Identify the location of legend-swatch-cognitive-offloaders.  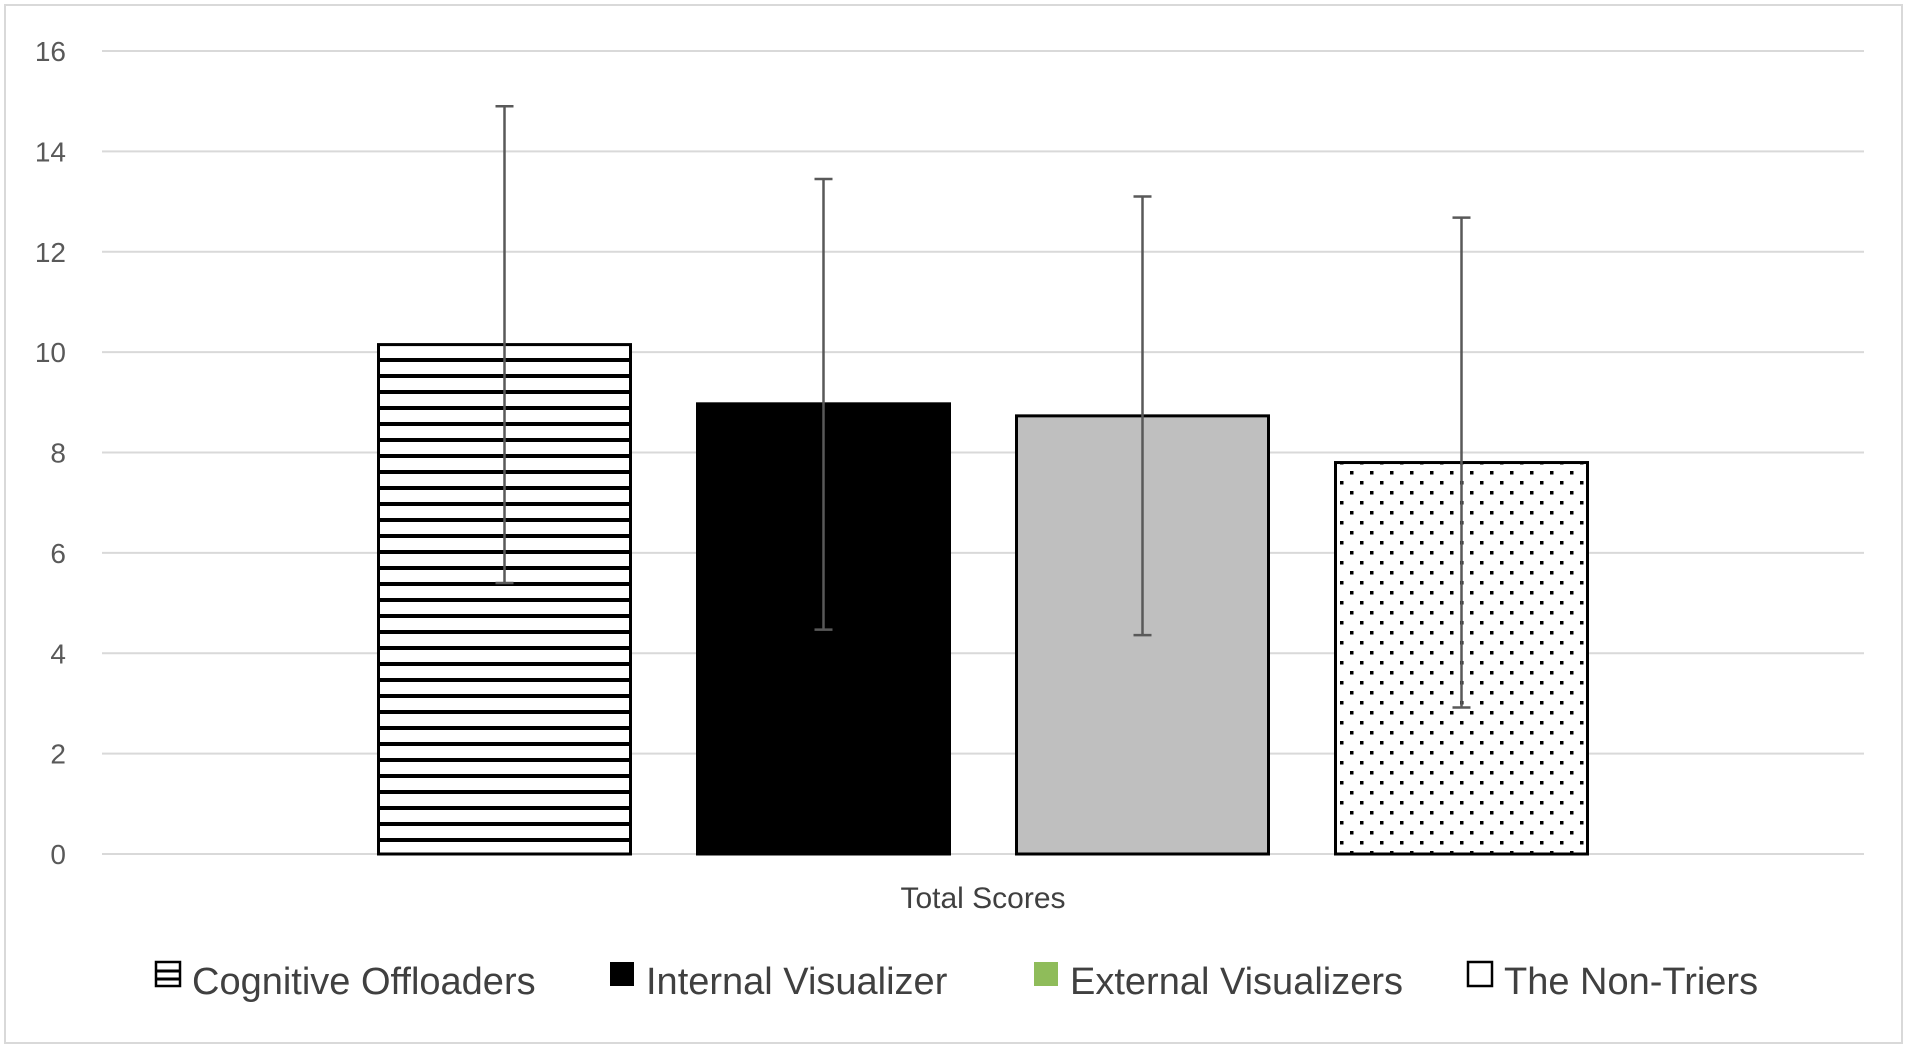
(168, 974).